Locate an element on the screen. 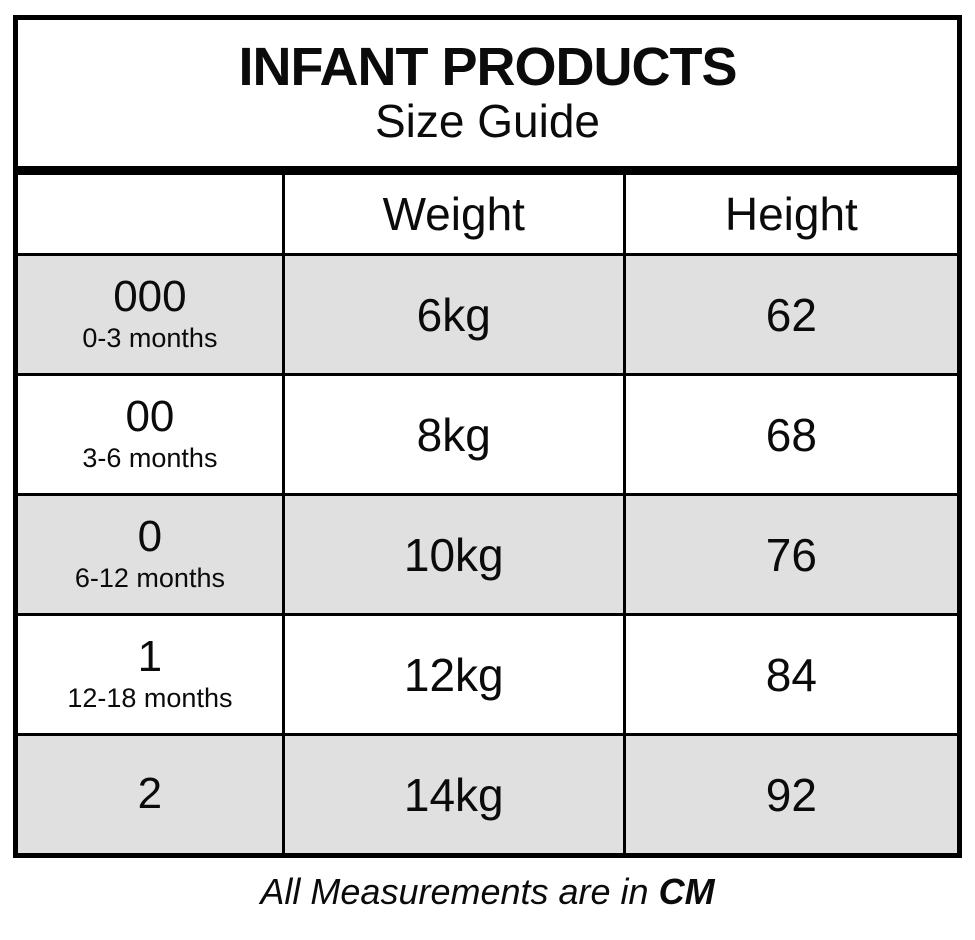 This screenshot has height=940, width=975. table-subtitle: Size Guide is located at coordinates (487, 121).